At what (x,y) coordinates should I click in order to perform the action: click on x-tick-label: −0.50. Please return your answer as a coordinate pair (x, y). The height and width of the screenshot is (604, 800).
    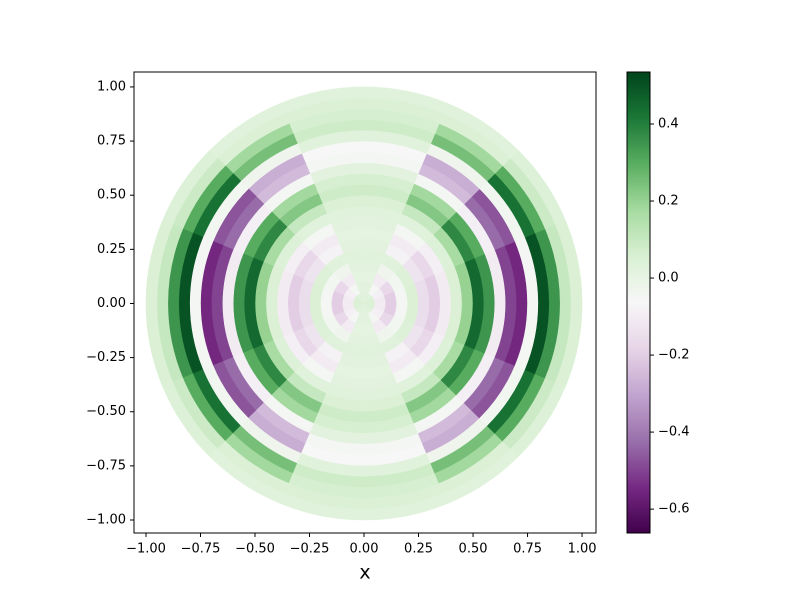
    Looking at the image, I should click on (255, 549).